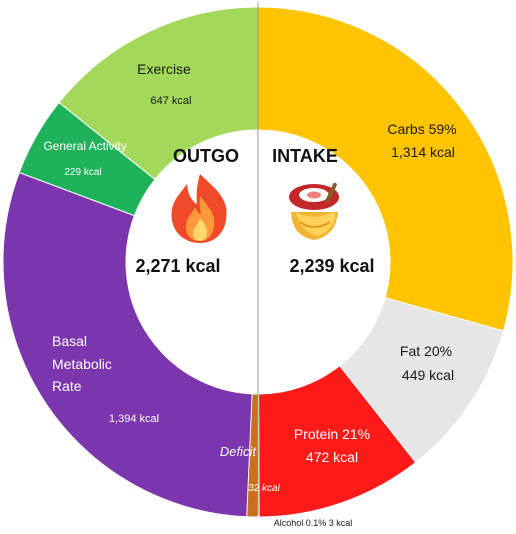  I want to click on protein-label: Protein 21%, so click(332, 434).